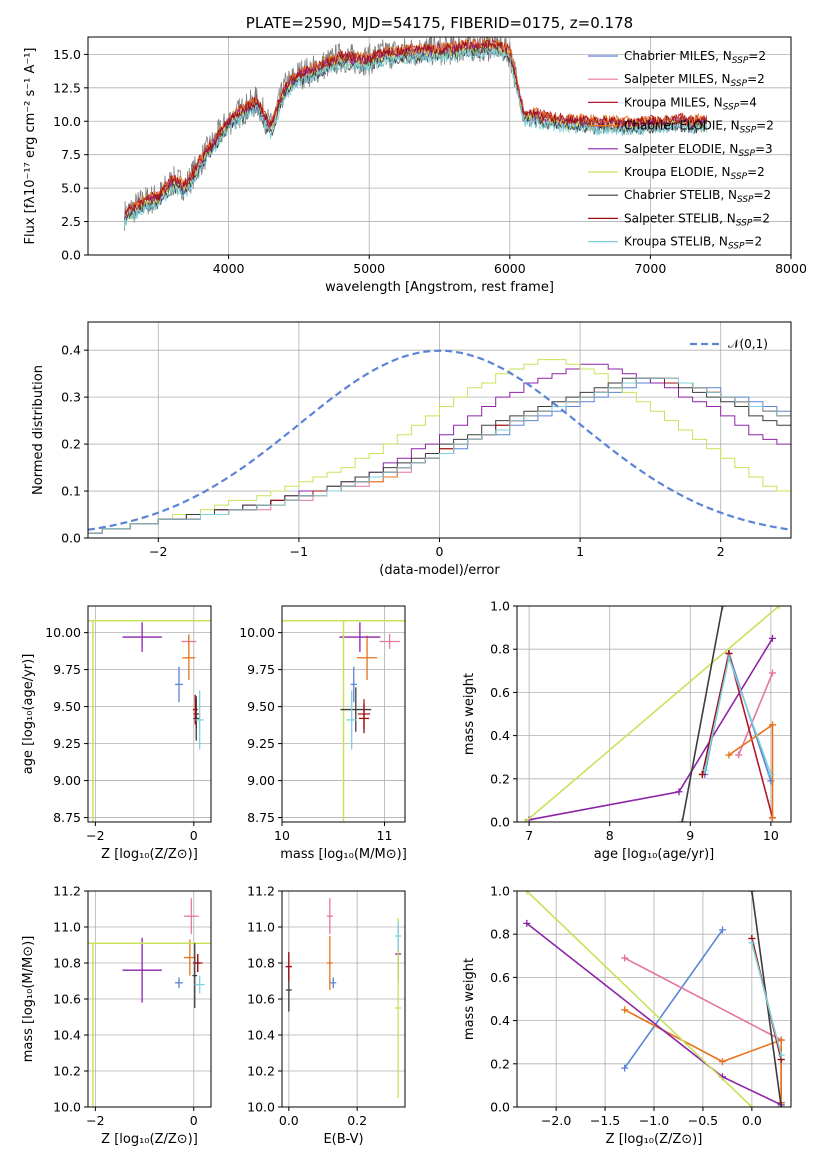 The width and height of the screenshot is (819, 1170). I want to click on legend-entry: Chabrier ELODIE, NSSP=2, so click(699, 127).